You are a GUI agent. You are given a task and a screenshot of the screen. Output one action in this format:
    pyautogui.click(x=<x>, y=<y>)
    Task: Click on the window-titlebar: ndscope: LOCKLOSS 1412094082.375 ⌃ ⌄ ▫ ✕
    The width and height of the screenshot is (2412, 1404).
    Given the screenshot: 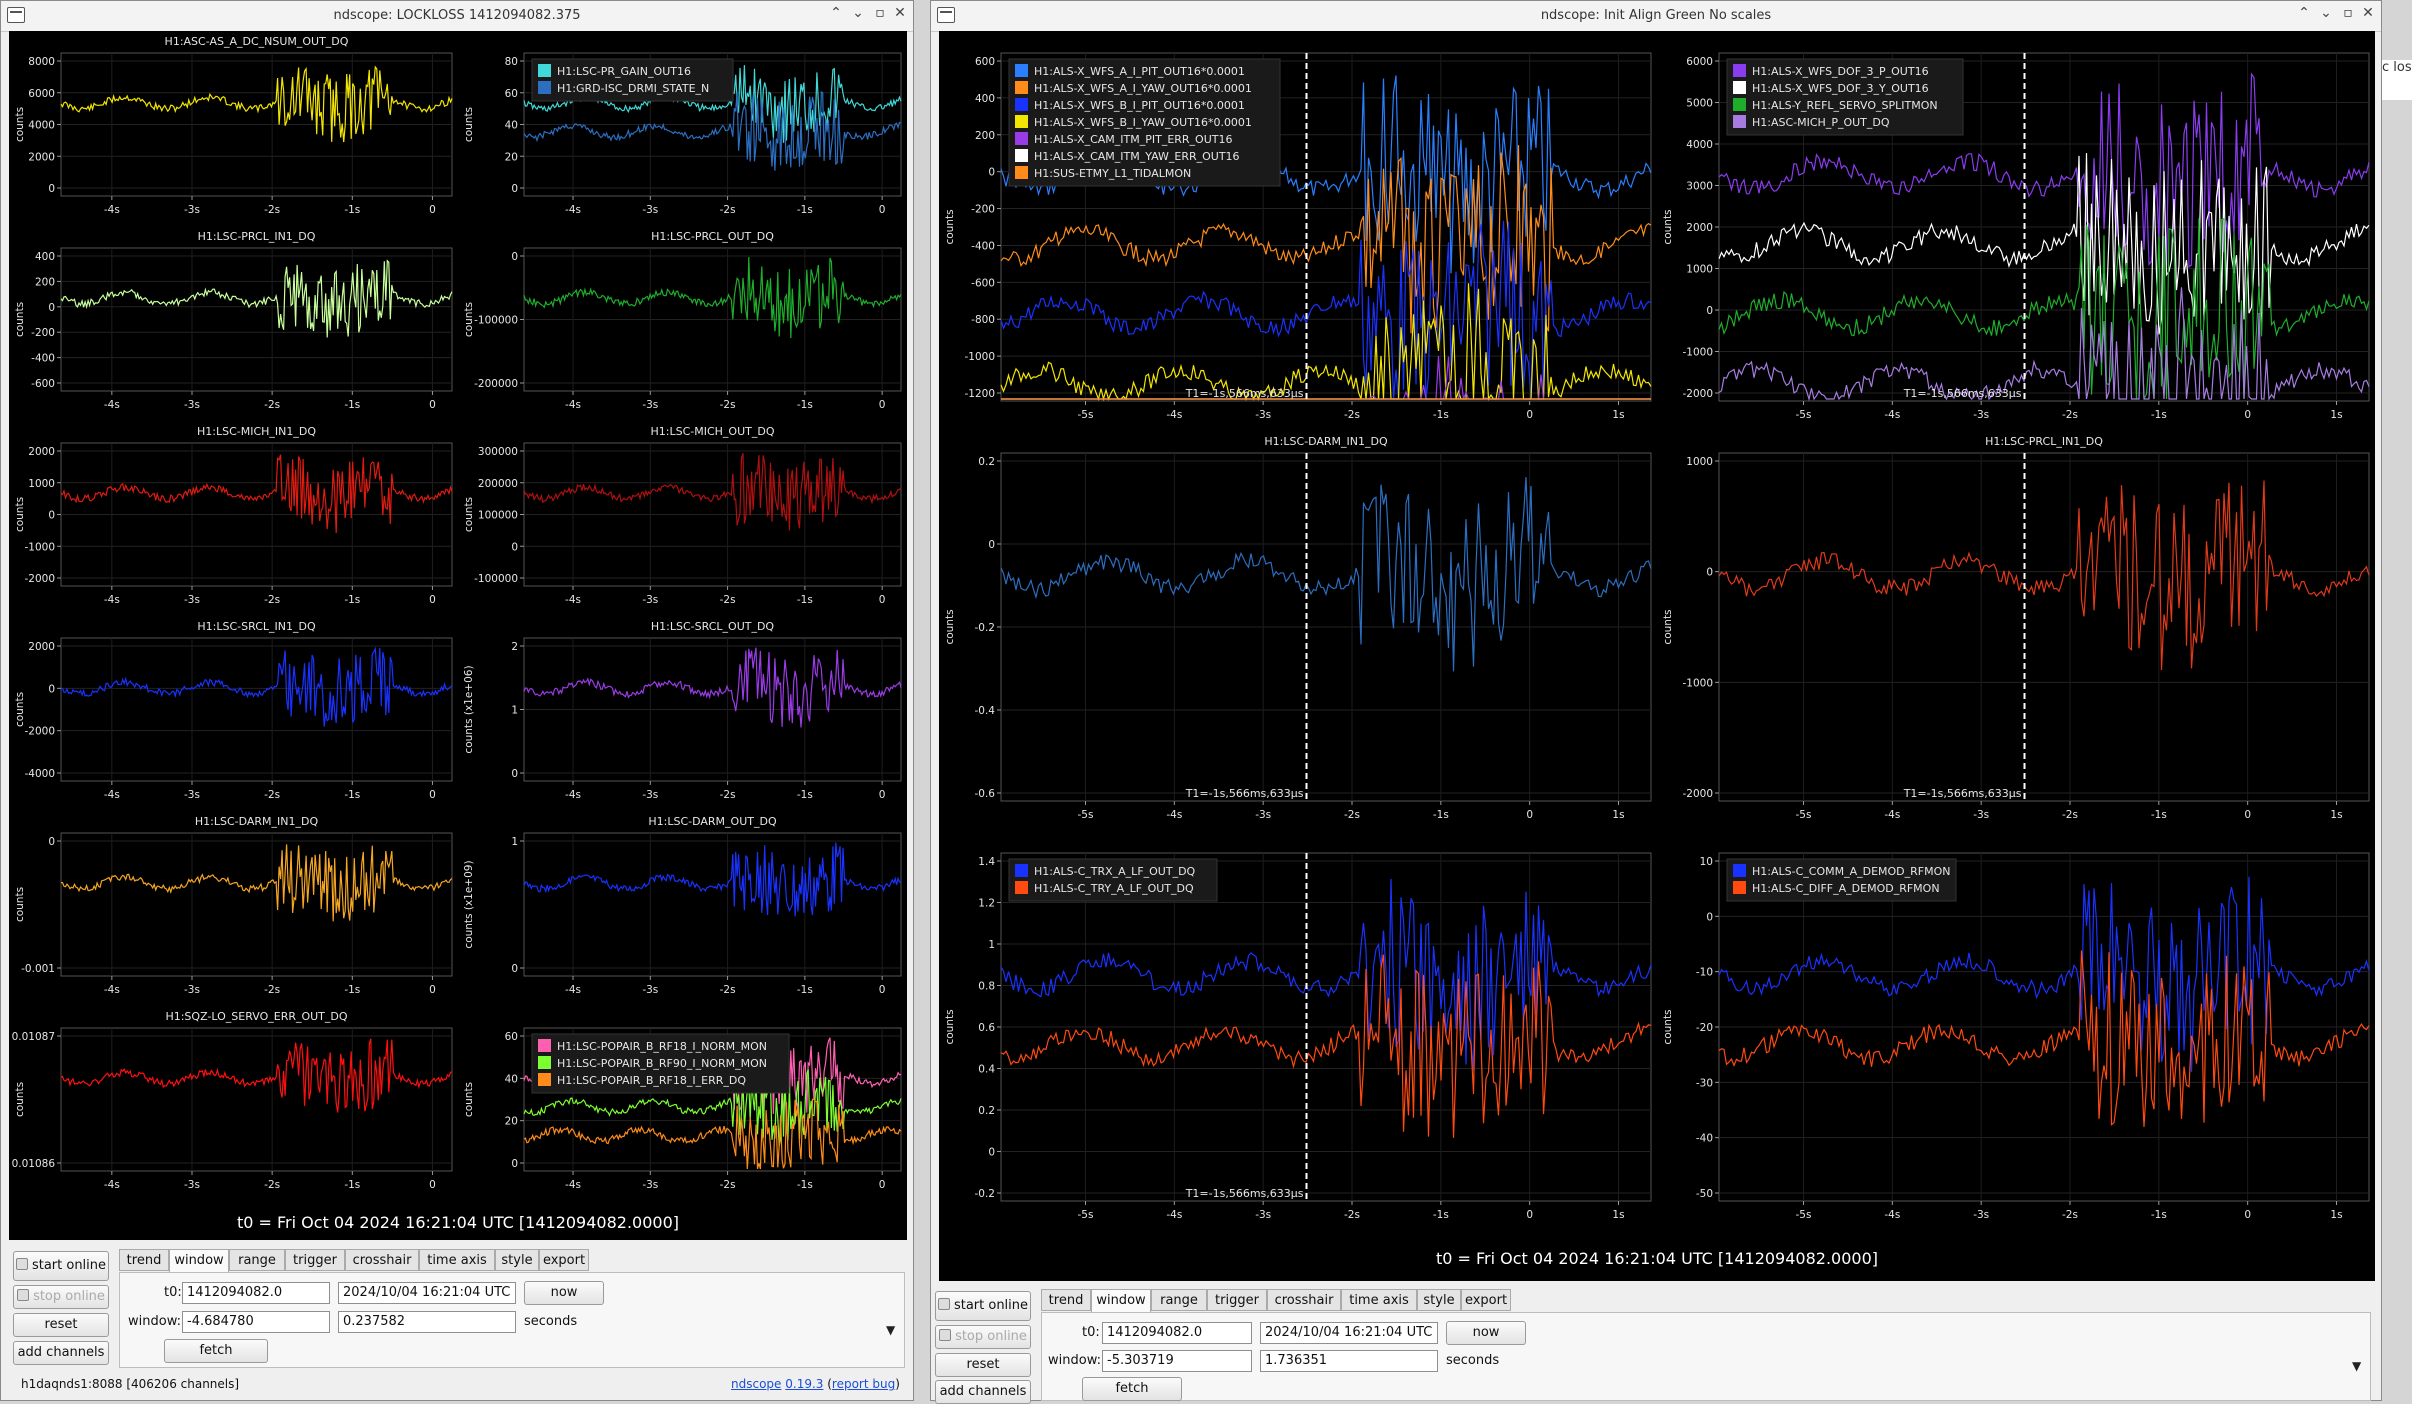 What is the action you would take?
    pyautogui.click(x=457, y=16)
    